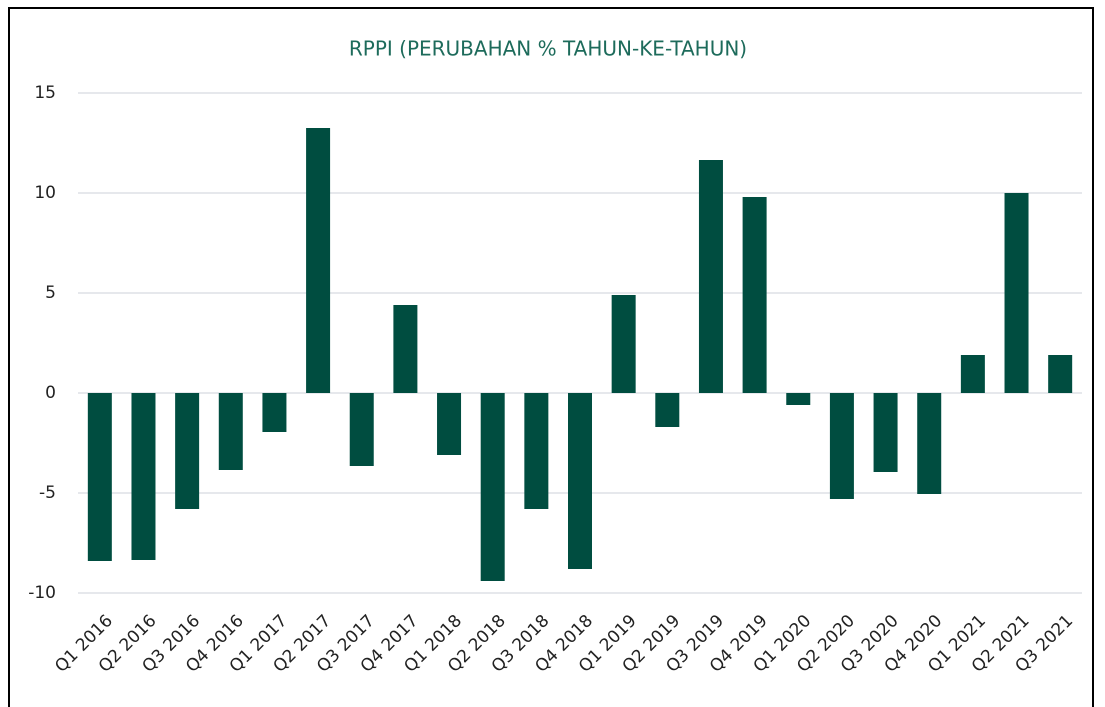 This screenshot has height=707, width=1105. I want to click on y-tick-label: 5, so click(50, 293).